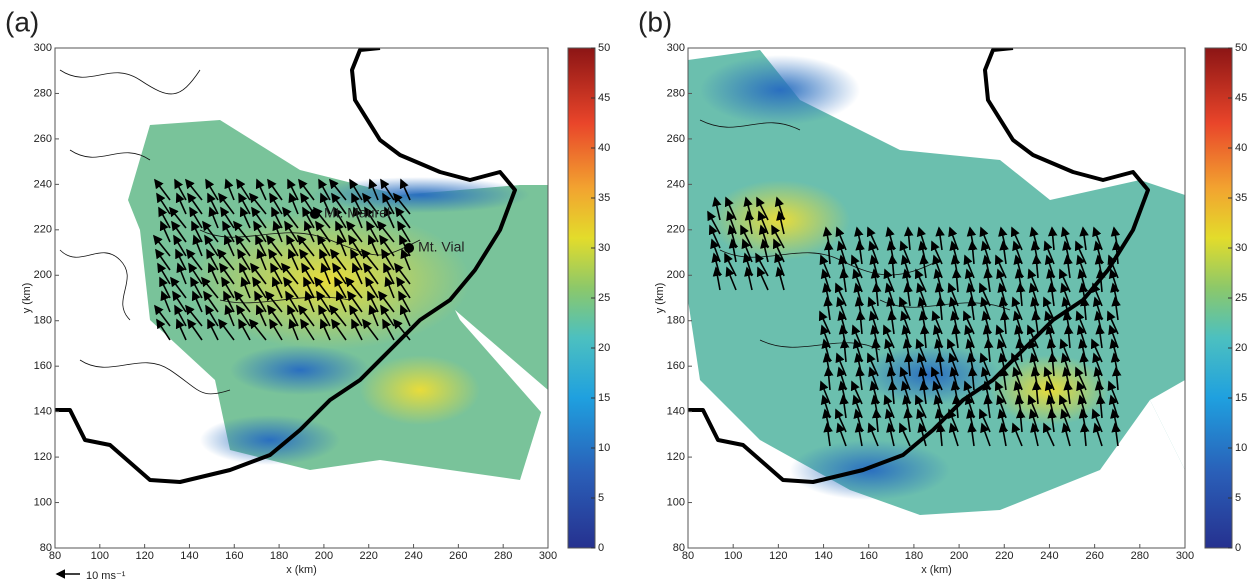 This screenshot has height=584, width=1255. I want to click on colorbar-tick-label: 45, so click(604, 98).